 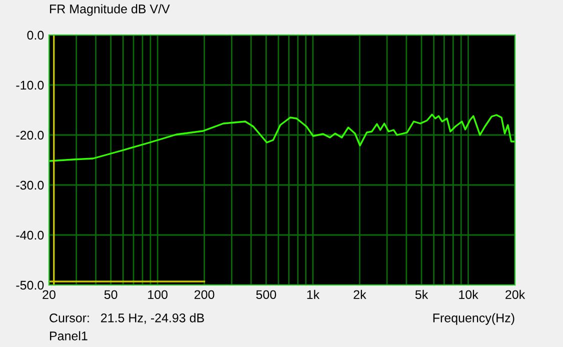 What do you see at coordinates (30, 285) in the screenshot?
I see `y-tick-label: -50.0` at bounding box center [30, 285].